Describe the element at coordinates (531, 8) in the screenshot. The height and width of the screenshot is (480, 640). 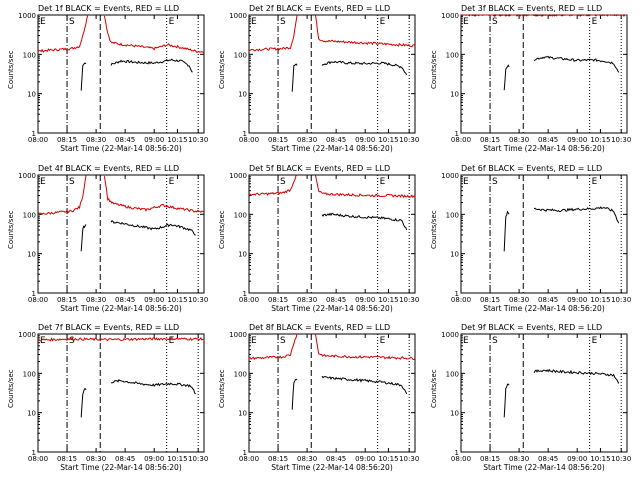
I see `panel-title: Det 3f BLACK = Events, RED = LLD` at that location.